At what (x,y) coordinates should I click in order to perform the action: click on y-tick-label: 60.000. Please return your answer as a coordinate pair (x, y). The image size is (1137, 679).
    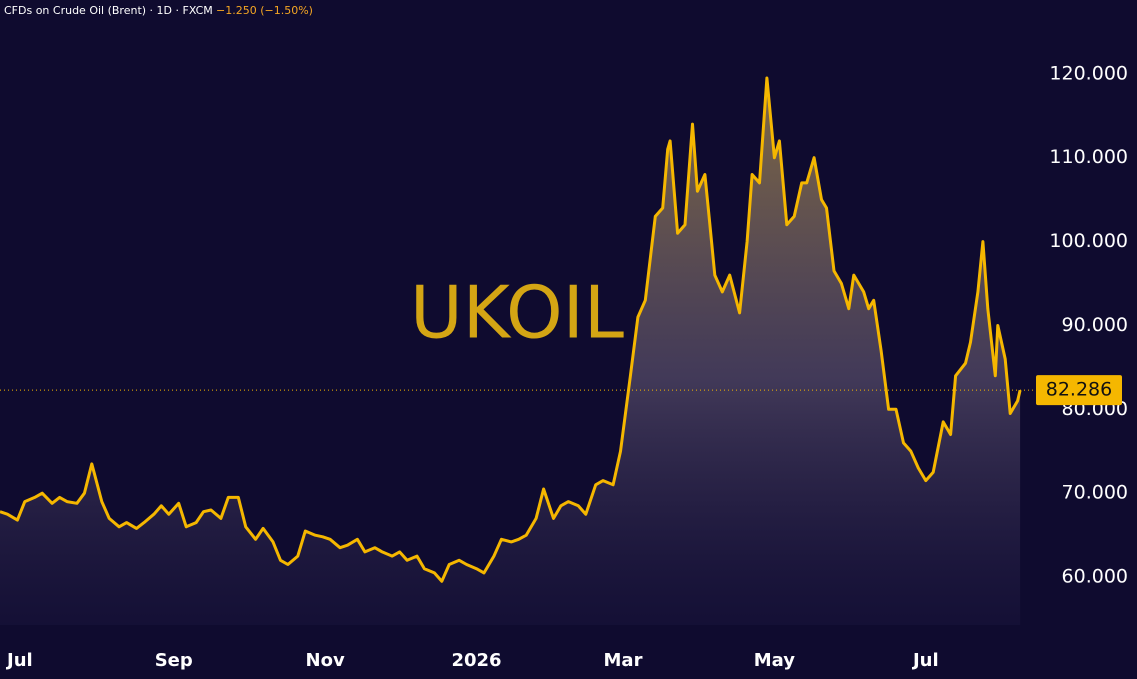
    Looking at the image, I should click on (1095, 577).